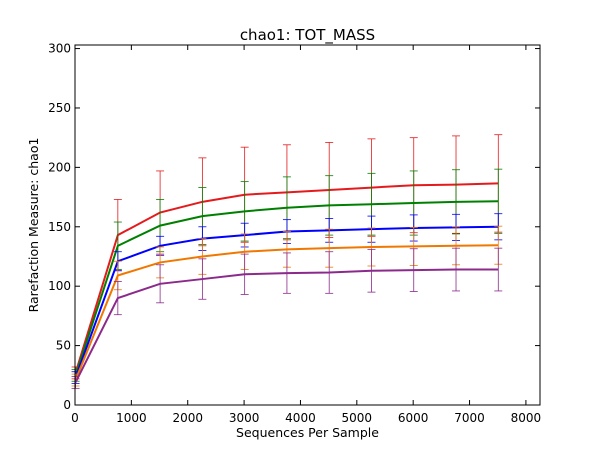 The height and width of the screenshot is (450, 600). Describe the element at coordinates (33, 225) in the screenshot. I see `y-axis-title: Rarefaction Measure: chao1` at that location.